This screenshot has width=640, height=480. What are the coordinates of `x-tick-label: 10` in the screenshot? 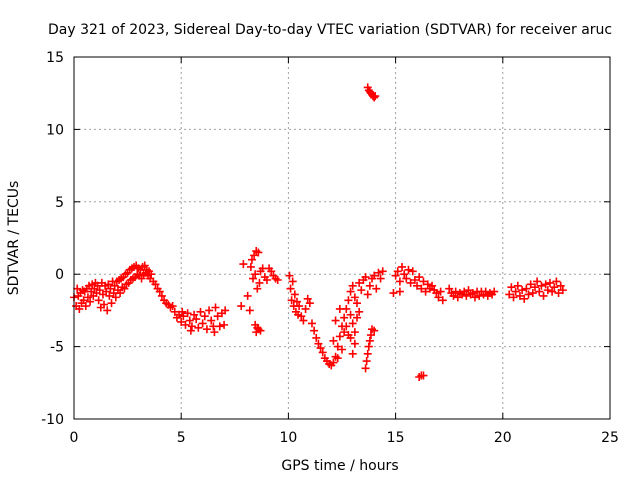 It's located at (288, 438).